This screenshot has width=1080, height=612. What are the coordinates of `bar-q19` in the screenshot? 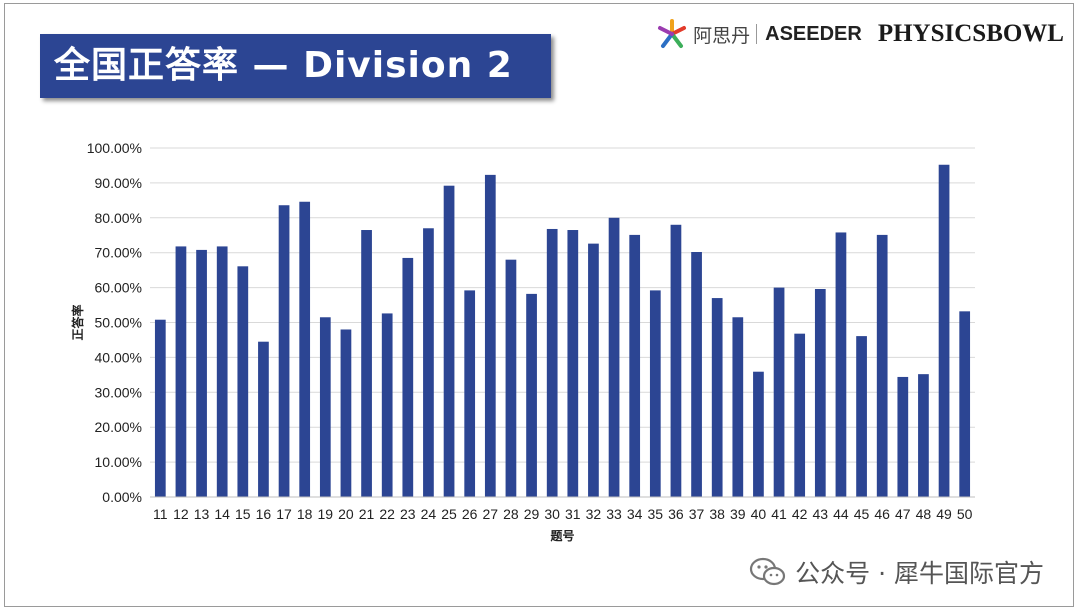 It's located at (325, 407).